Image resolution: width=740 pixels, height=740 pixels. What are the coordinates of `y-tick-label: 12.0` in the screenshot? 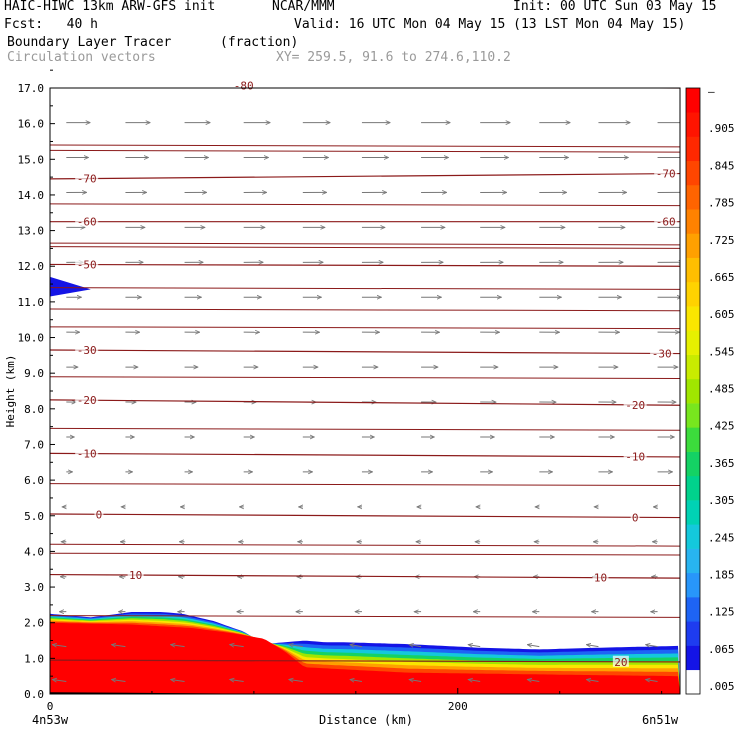 It's located at (31, 266).